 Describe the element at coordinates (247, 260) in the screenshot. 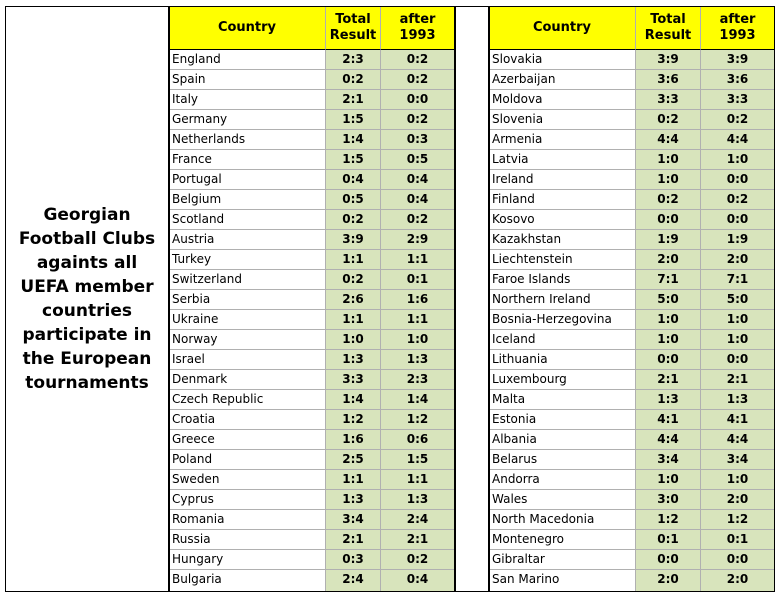

I see `country-cell: Turkey` at that location.